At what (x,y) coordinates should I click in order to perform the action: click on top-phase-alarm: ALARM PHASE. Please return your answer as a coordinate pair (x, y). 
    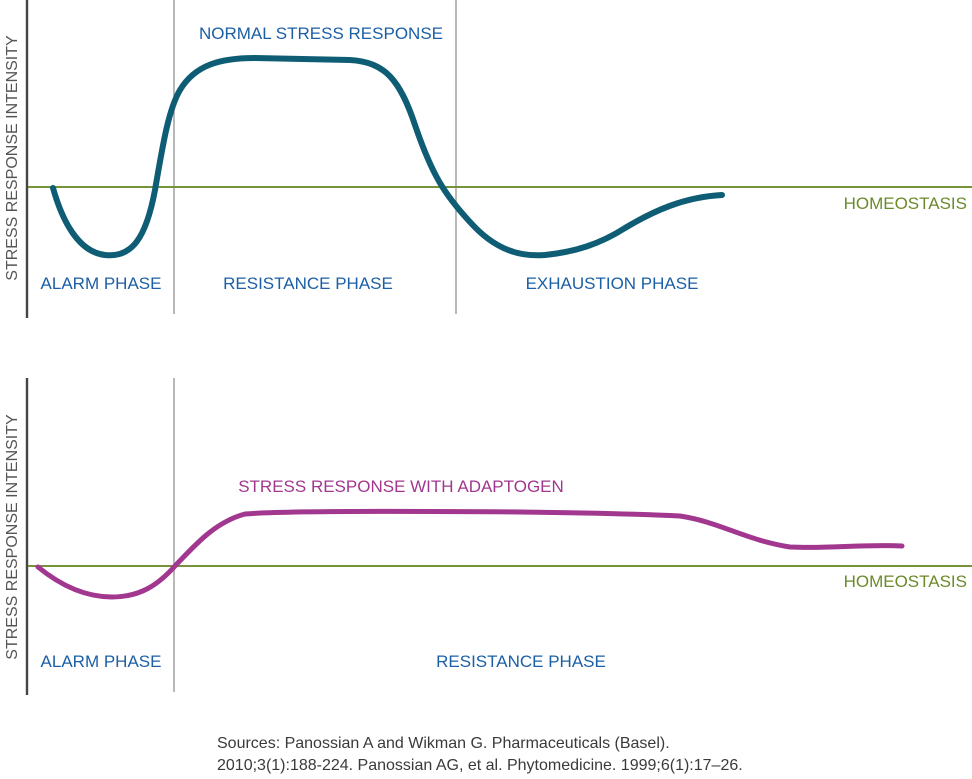
    Looking at the image, I should click on (101, 283).